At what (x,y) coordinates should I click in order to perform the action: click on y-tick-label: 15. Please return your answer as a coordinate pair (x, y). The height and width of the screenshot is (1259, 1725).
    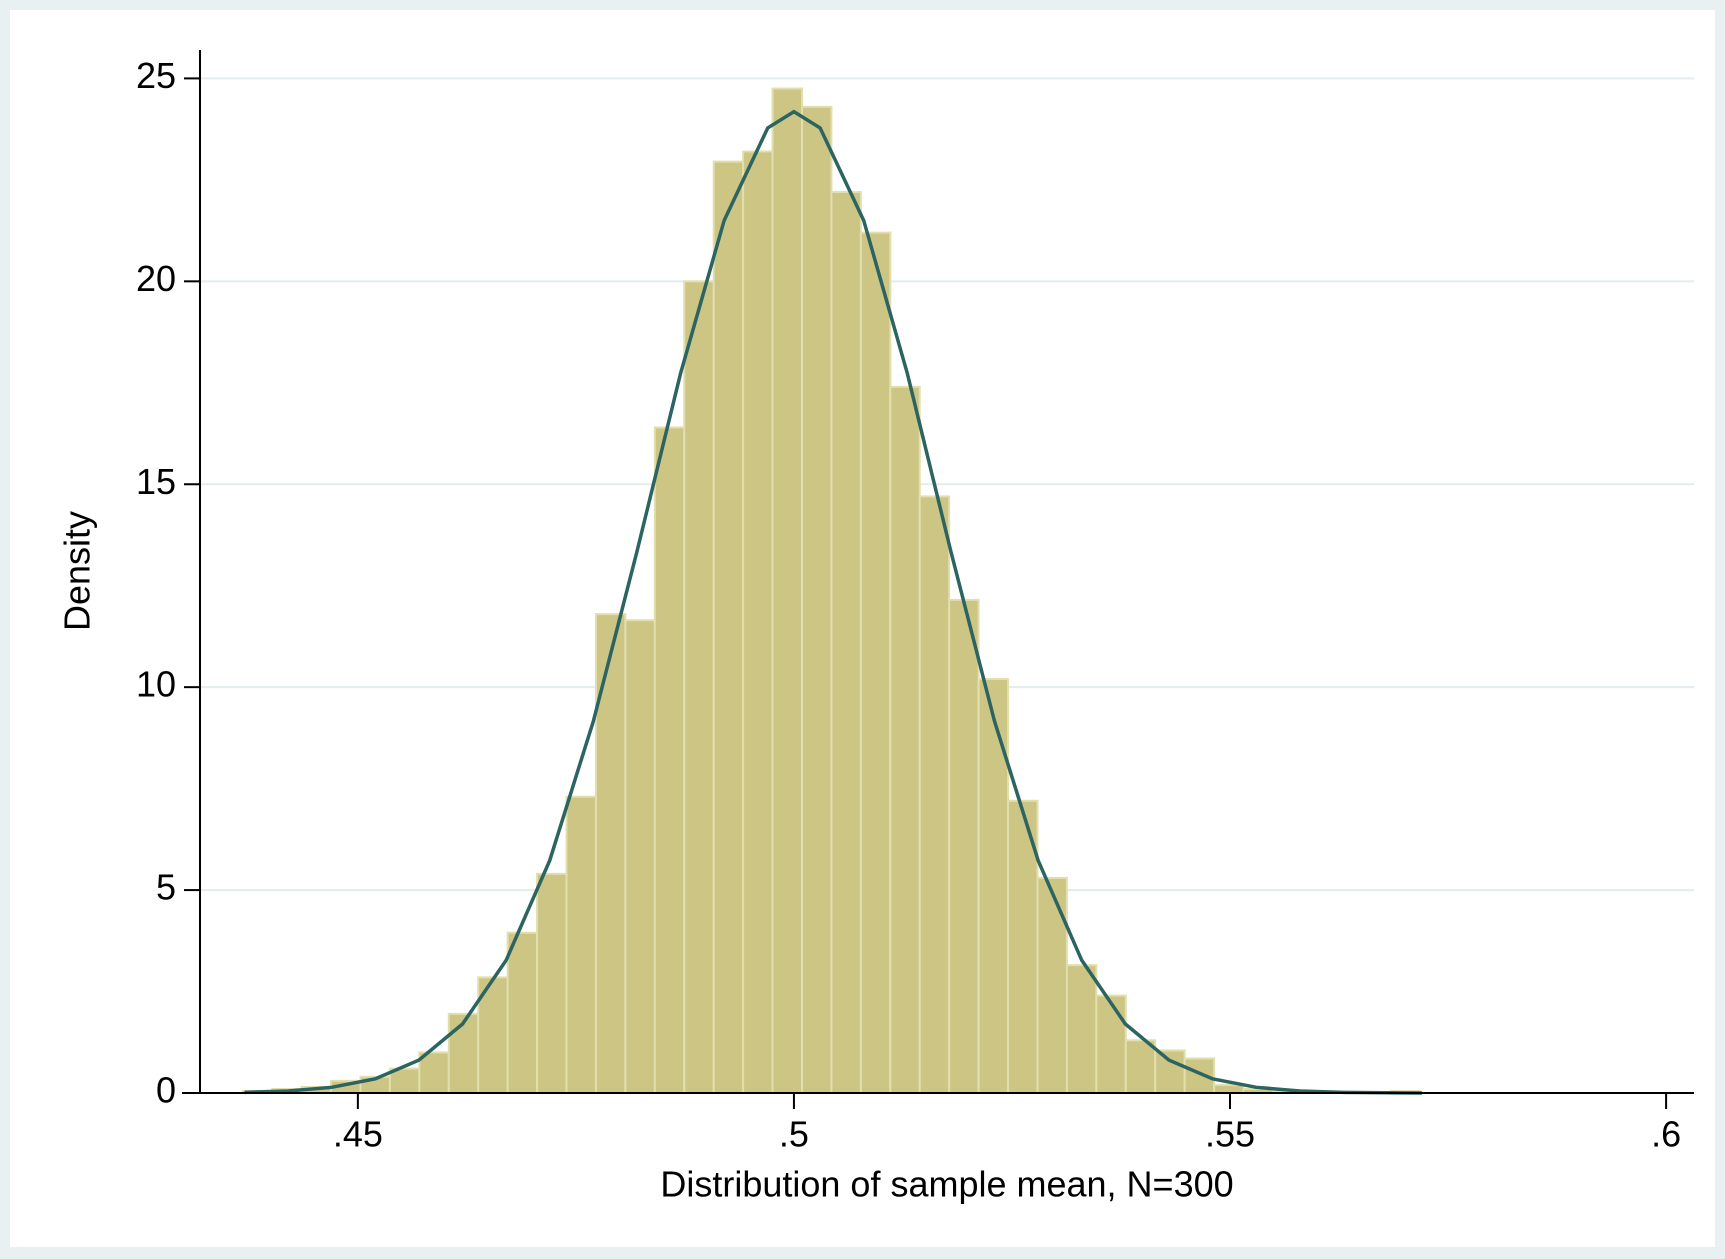
    Looking at the image, I should click on (156, 481).